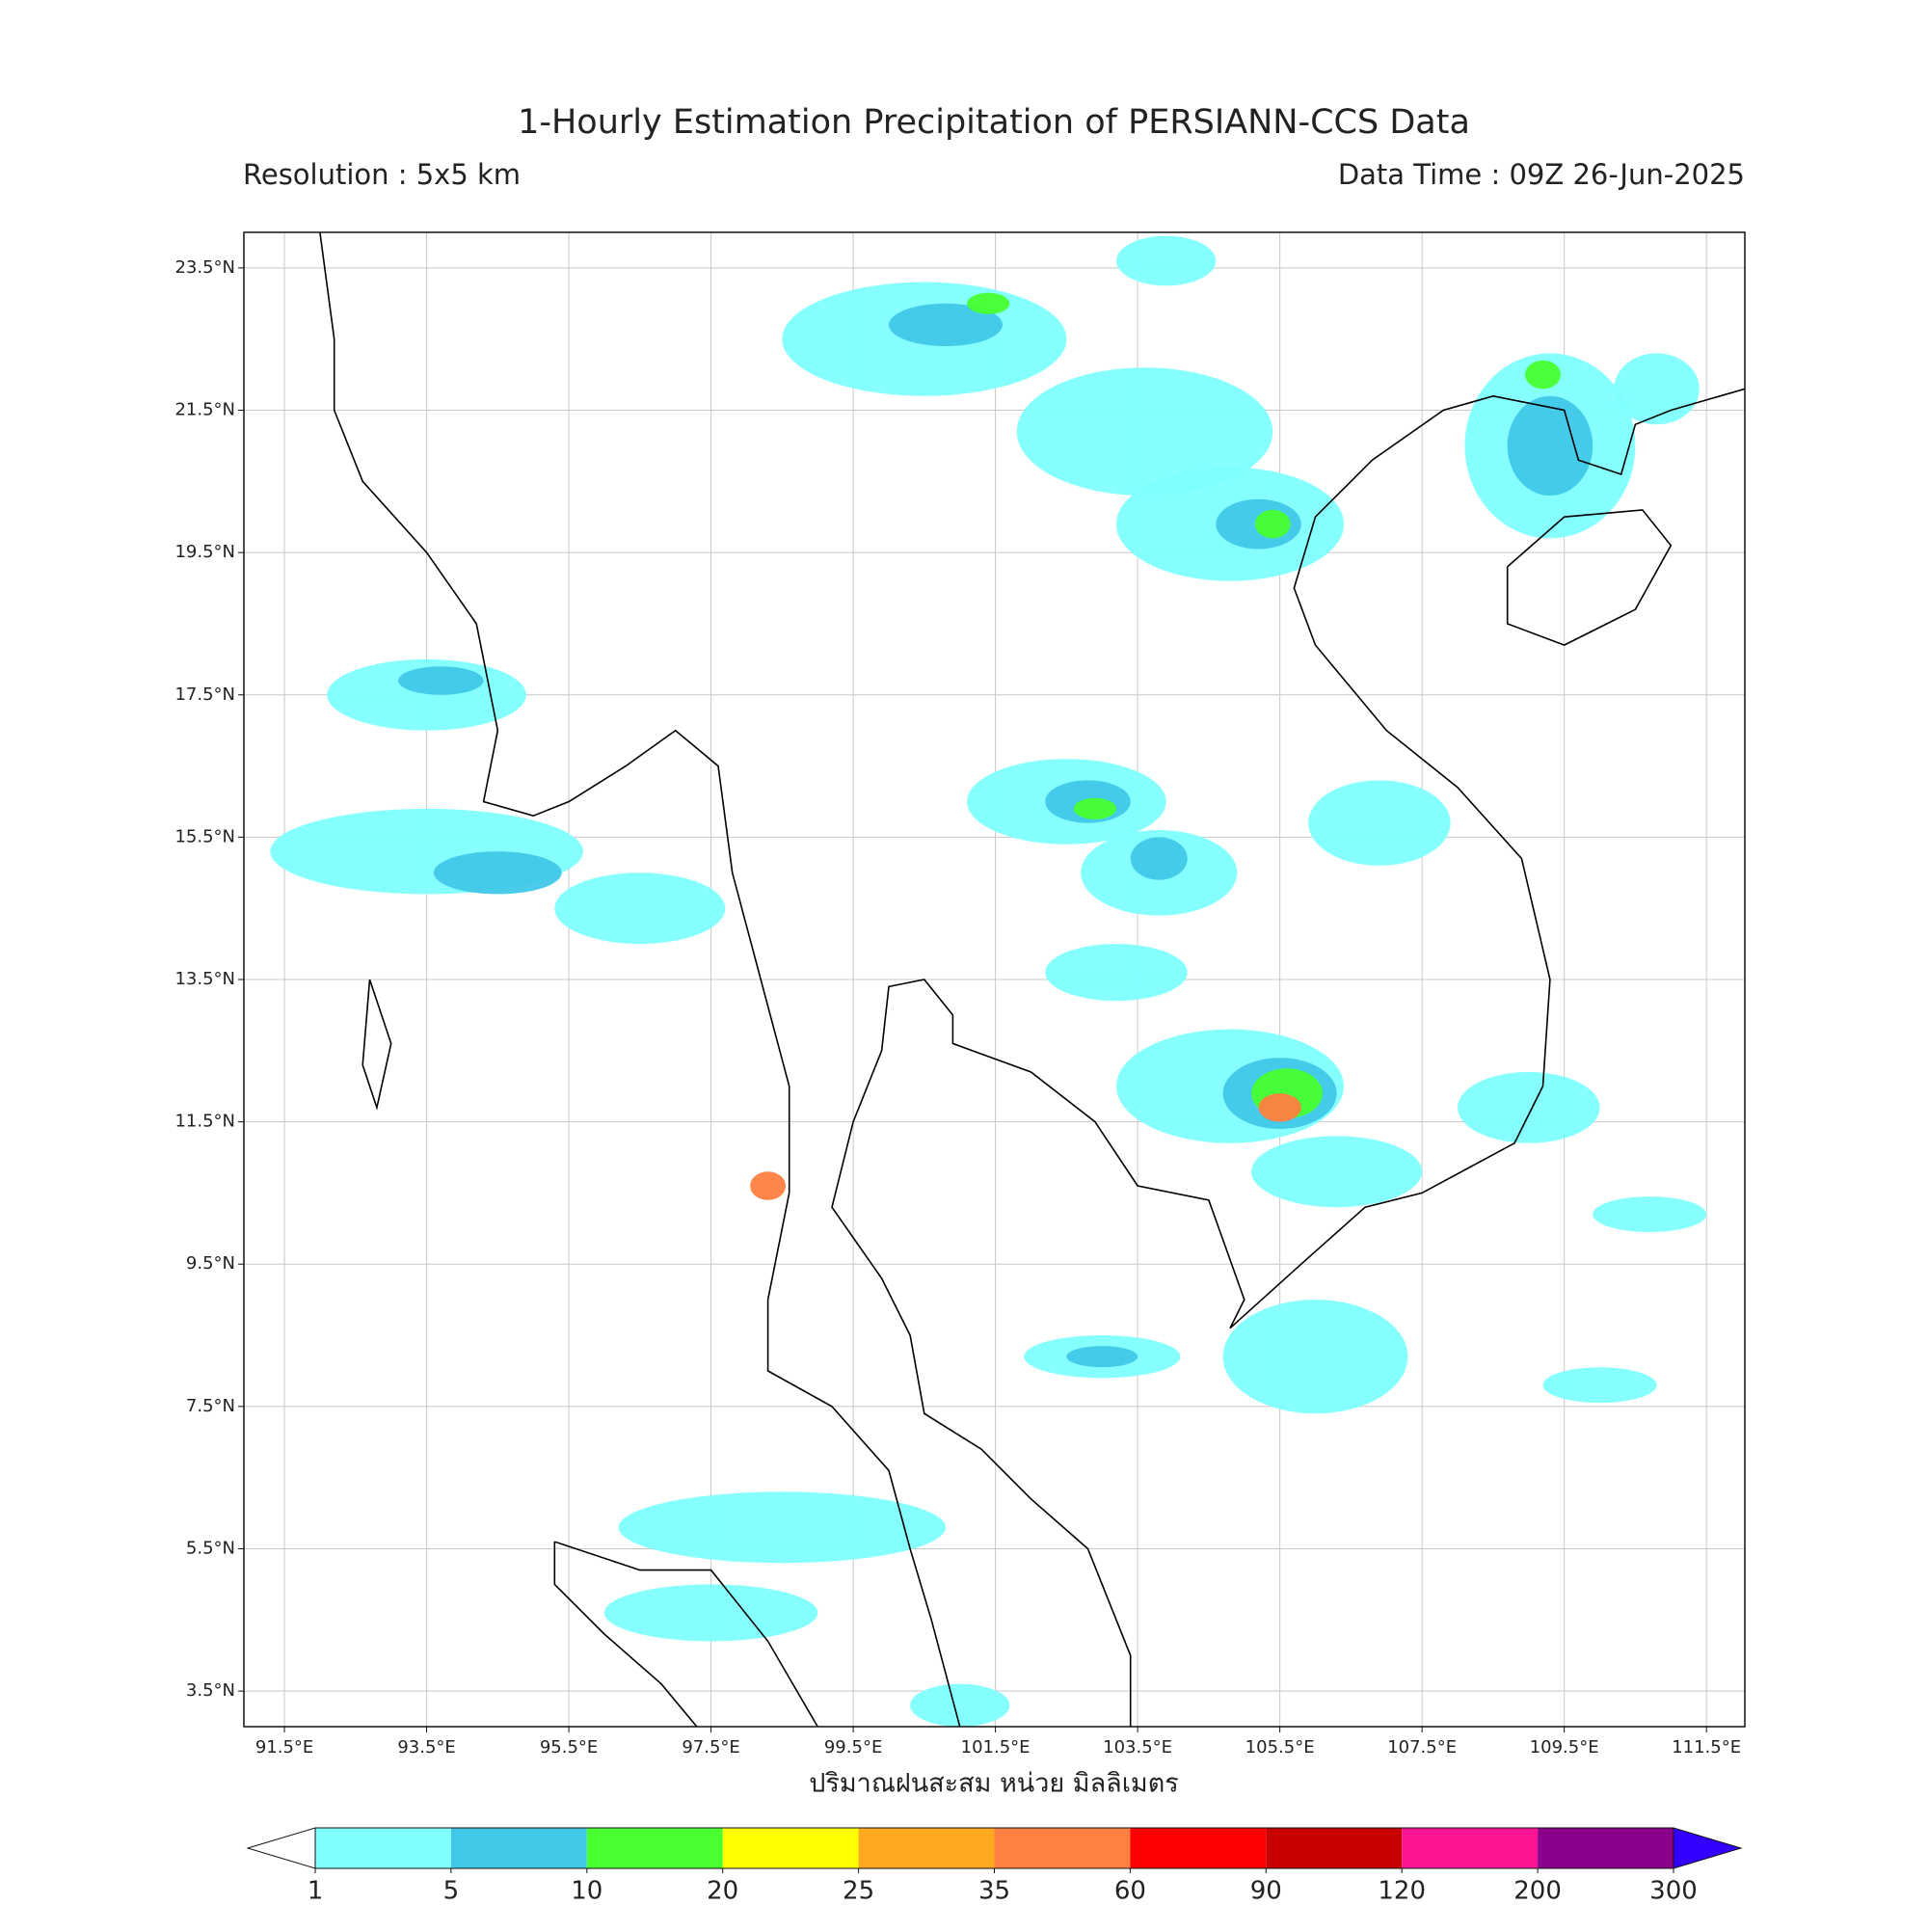 The image size is (1928, 1932). What do you see at coordinates (1280, 1748) in the screenshot?
I see `x-tick-label: 105.5°E` at bounding box center [1280, 1748].